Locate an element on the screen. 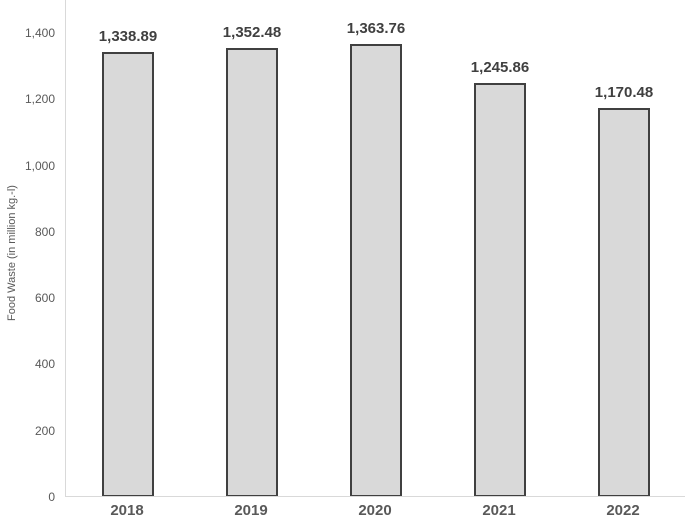  bar-2022 is located at coordinates (624, 302).